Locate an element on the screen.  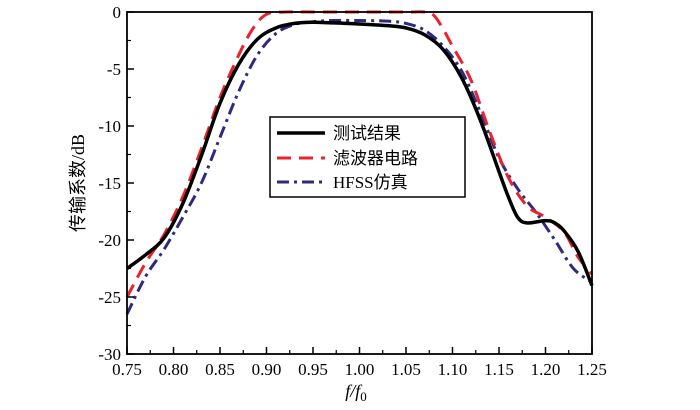
y-tick-label: -30 is located at coordinates (109, 354).